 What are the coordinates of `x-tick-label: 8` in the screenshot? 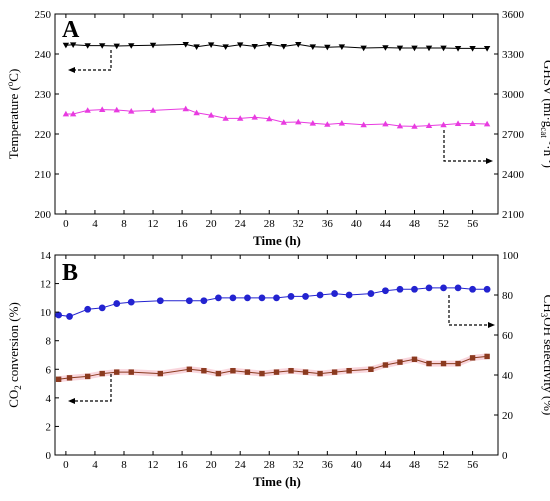 It's located at (124, 224).